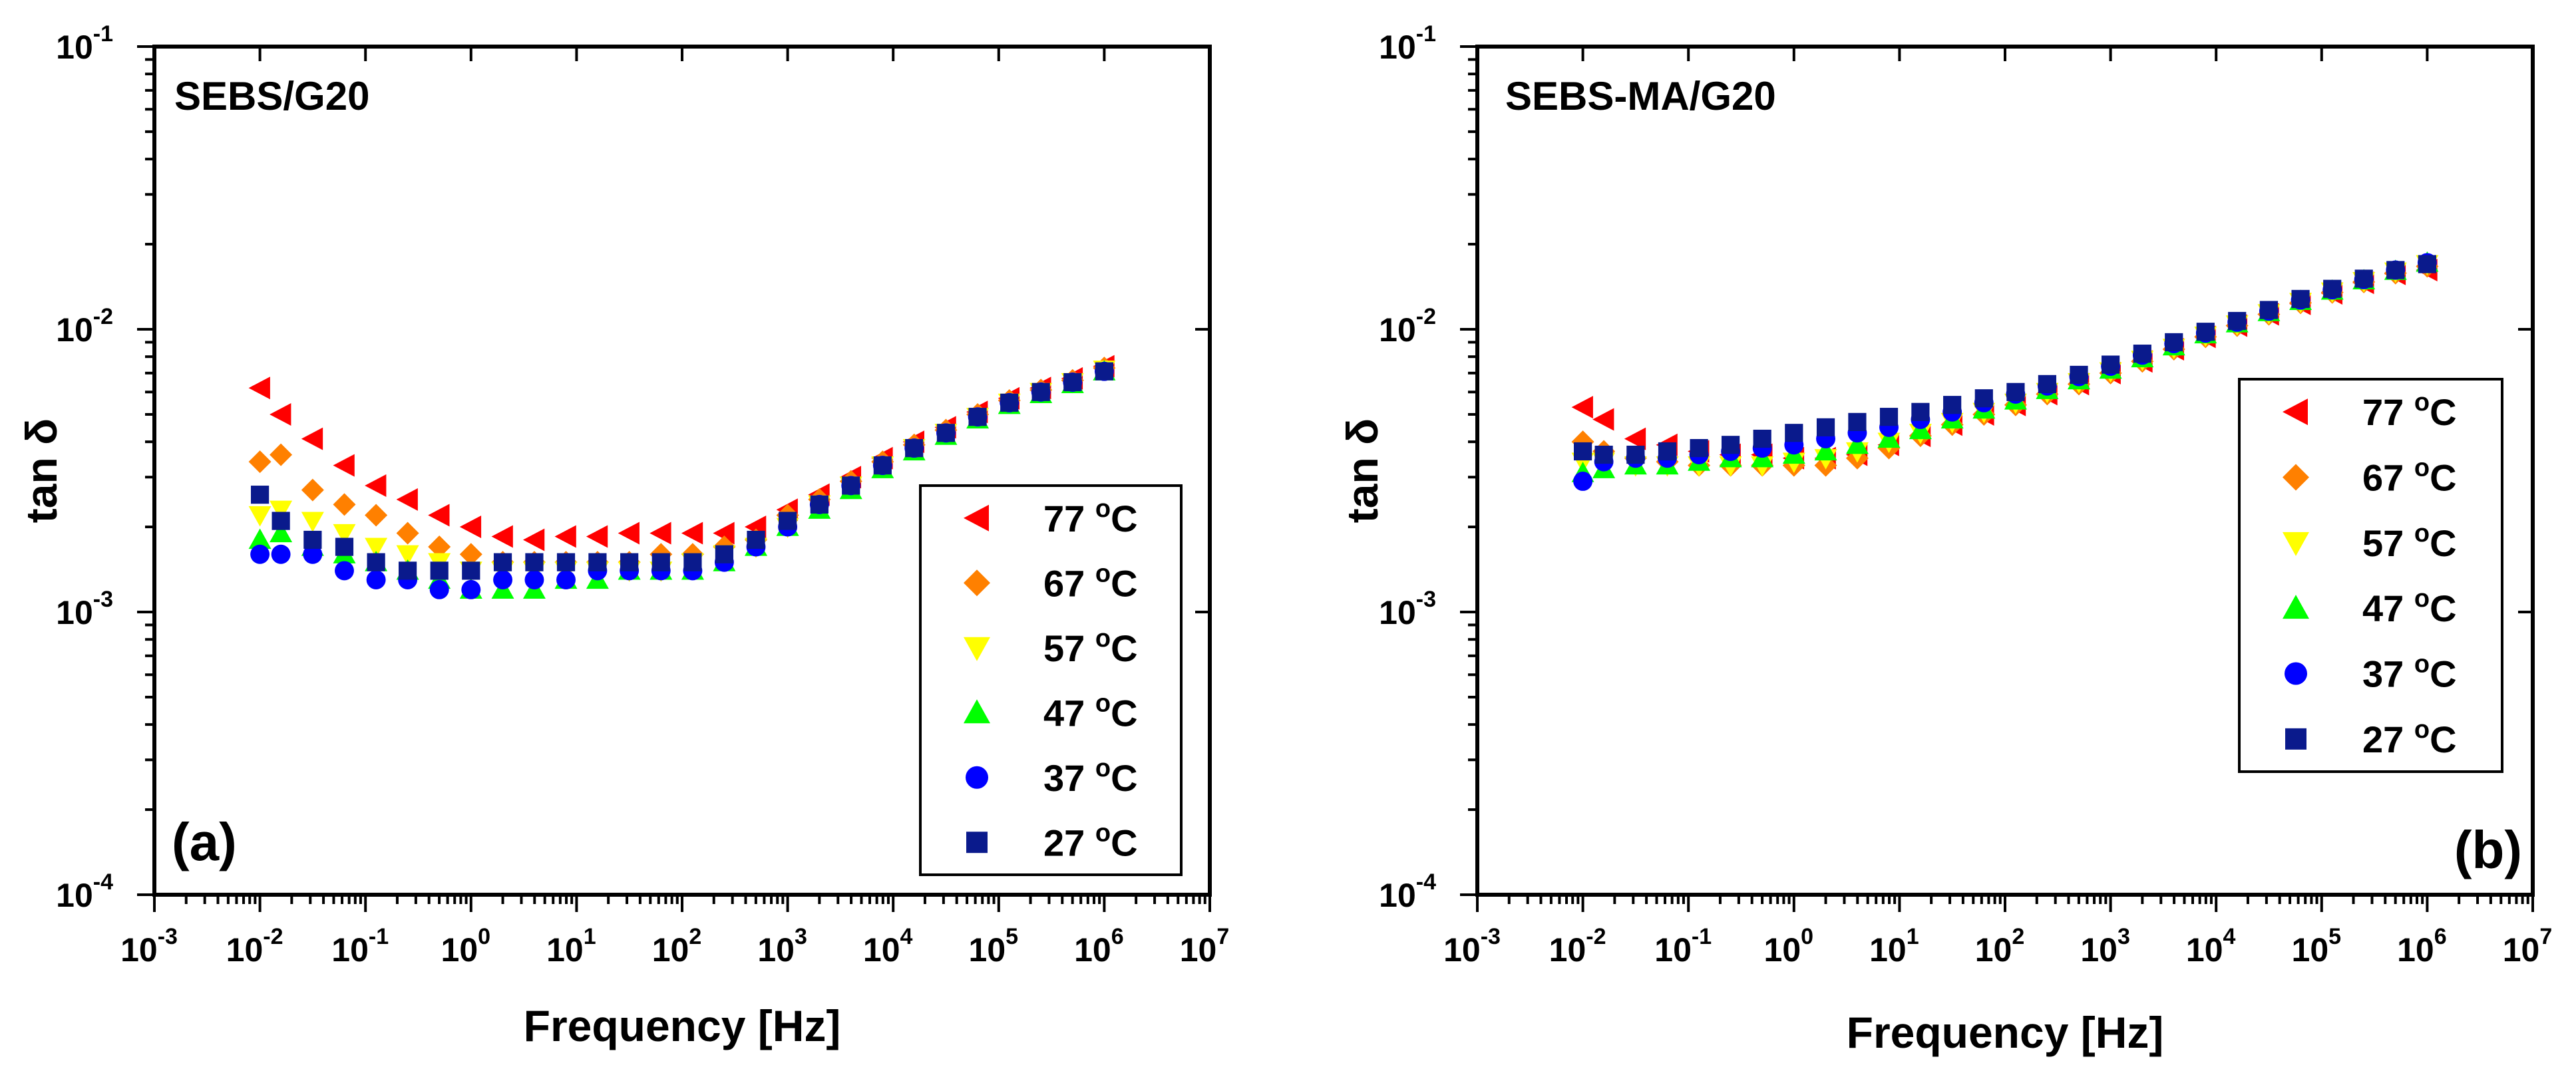 The image size is (2576, 1077). Describe the element at coordinates (677, 946) in the screenshot. I see `x-tick-label: 10²` at that location.